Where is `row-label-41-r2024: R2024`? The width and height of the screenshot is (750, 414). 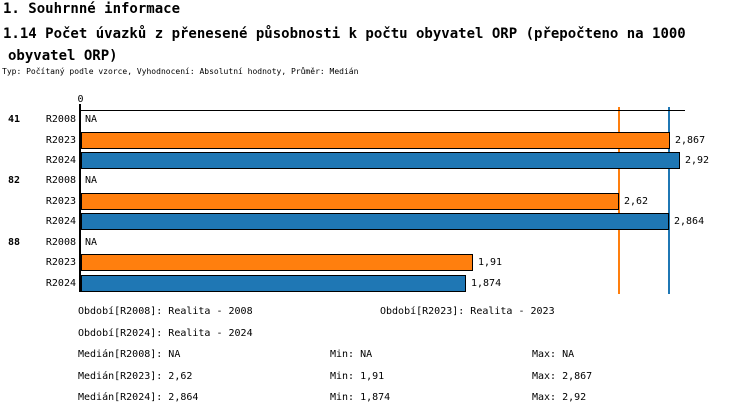
row-label-41-r2024: R2024 is located at coordinates (60, 160).